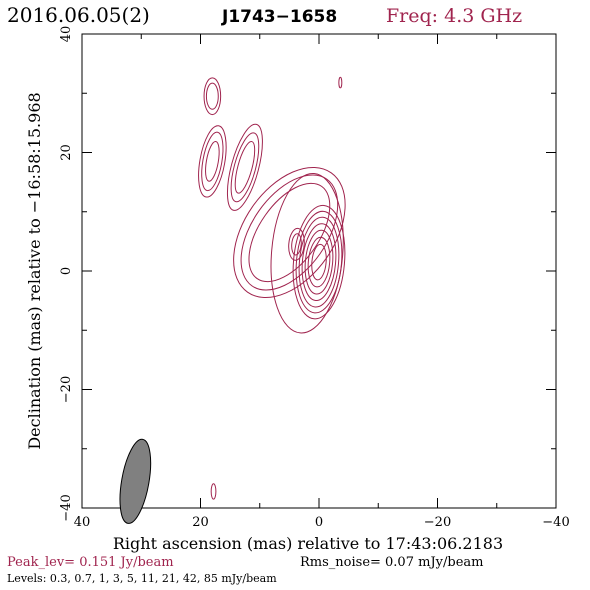 The width and height of the screenshot is (590, 590). I want to click on contour-blob-e, so click(213, 491).